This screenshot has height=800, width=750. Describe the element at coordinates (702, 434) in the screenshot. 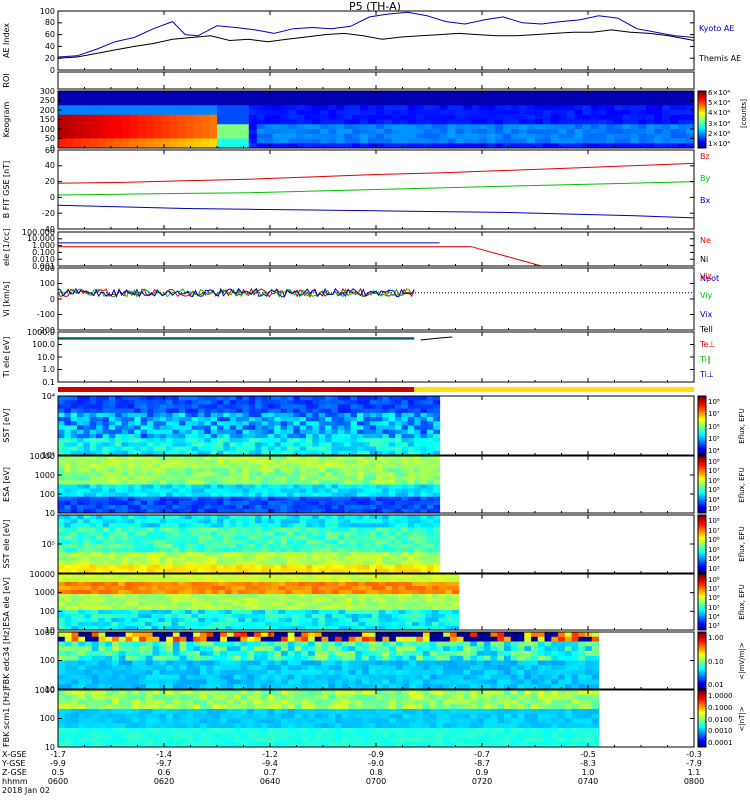

I see `sst1-colorbar-cell` at that location.